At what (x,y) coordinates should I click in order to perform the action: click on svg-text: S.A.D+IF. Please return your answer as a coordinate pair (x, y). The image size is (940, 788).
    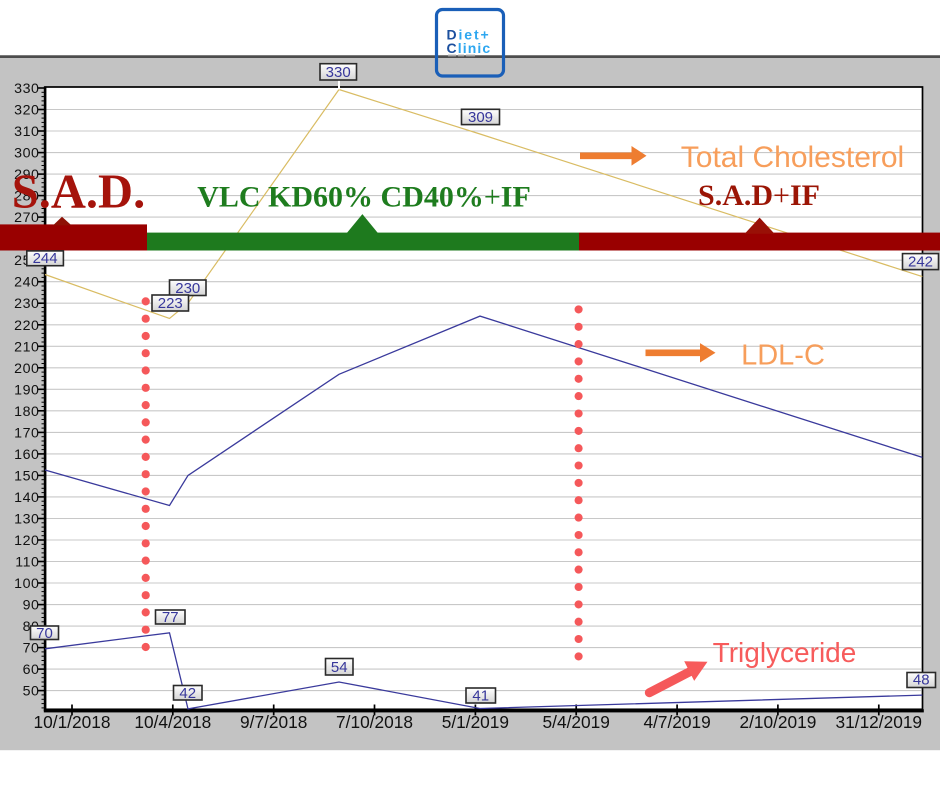
    Looking at the image, I should click on (759, 195).